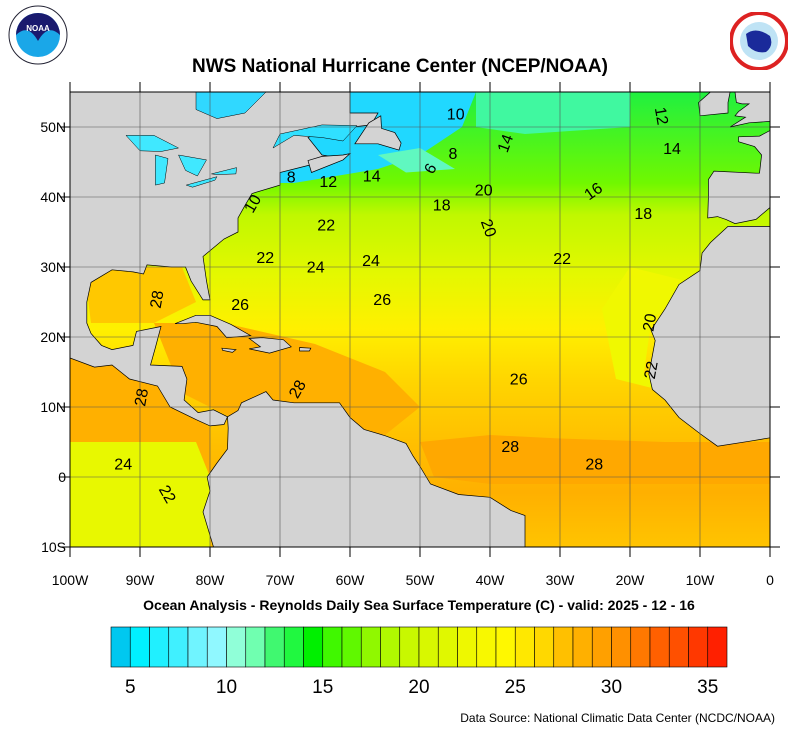 The height and width of the screenshot is (737, 800). What do you see at coordinates (364, 469) in the screenshot?
I see `land-south-america` at bounding box center [364, 469].